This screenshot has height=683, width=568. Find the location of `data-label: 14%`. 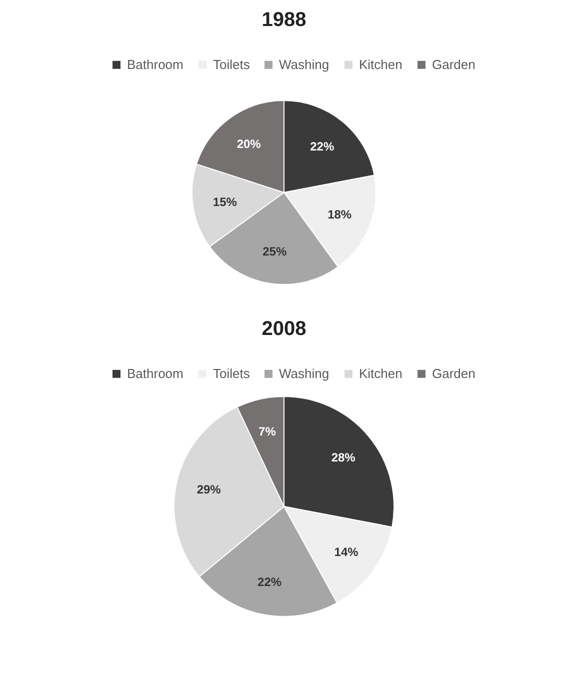

data-label: 14% is located at coordinates (346, 551).